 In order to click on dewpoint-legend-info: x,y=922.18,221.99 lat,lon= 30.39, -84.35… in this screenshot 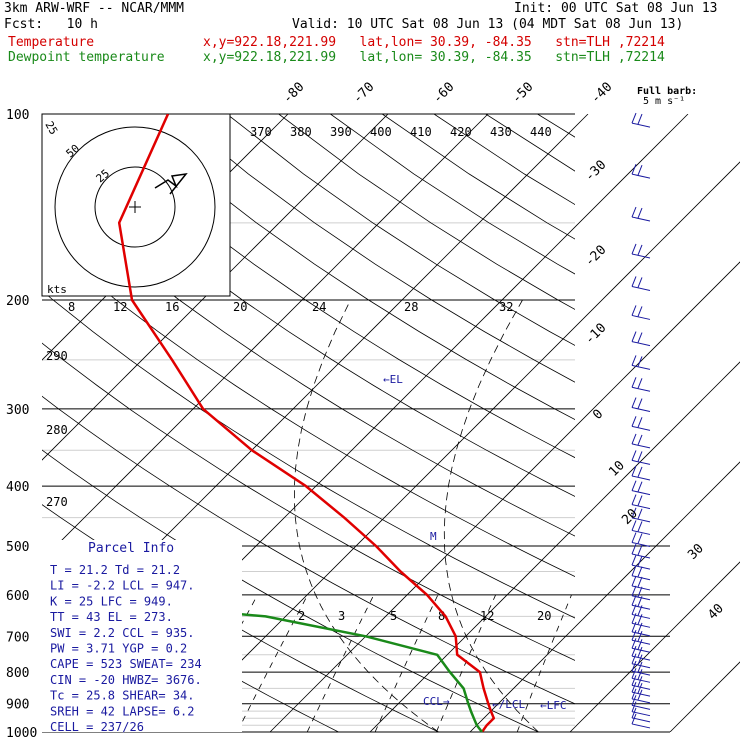, I will do `click(434, 57)`.